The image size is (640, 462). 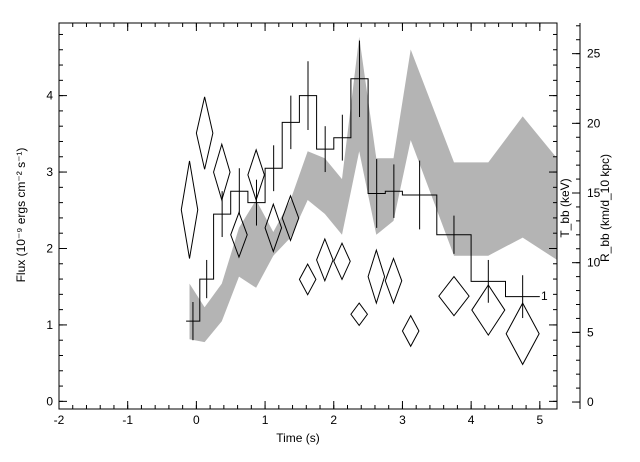 What do you see at coordinates (594, 263) in the screenshot?
I see `y-right-tick-label: 10` at bounding box center [594, 263].